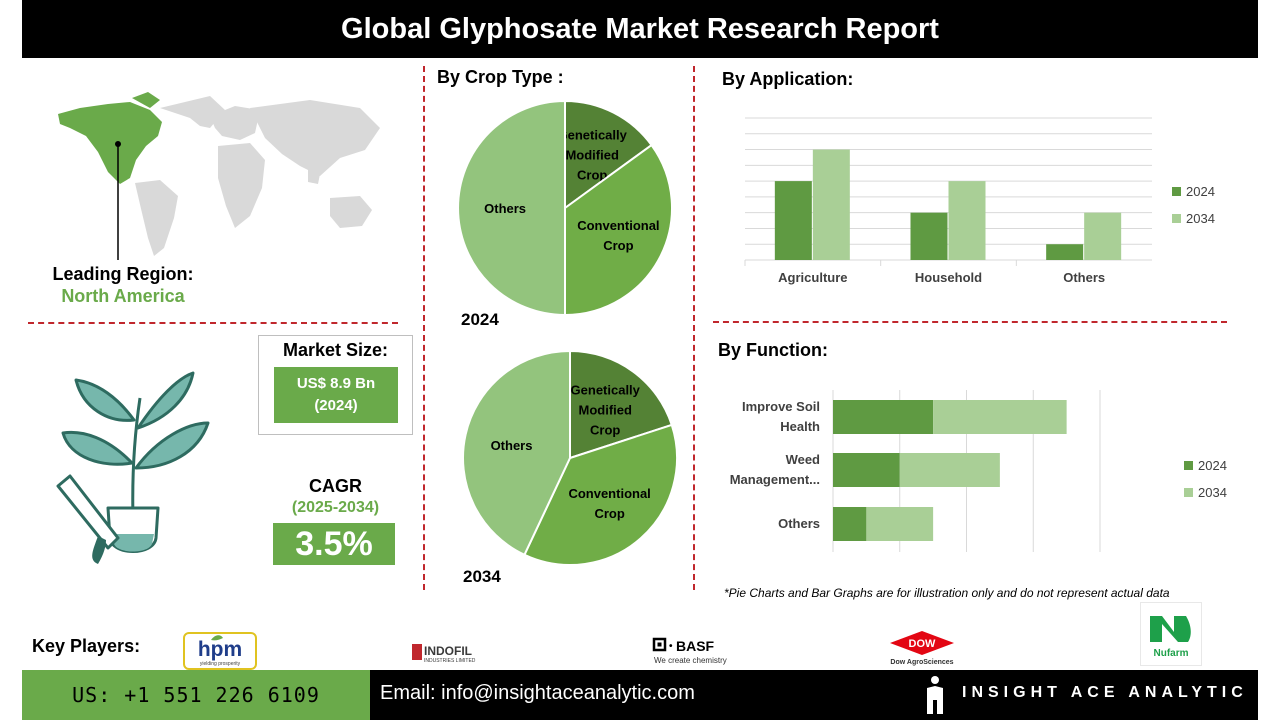  What do you see at coordinates (335, 507) in the screenshot?
I see `cagr-period: (2025-2034)` at bounding box center [335, 507].